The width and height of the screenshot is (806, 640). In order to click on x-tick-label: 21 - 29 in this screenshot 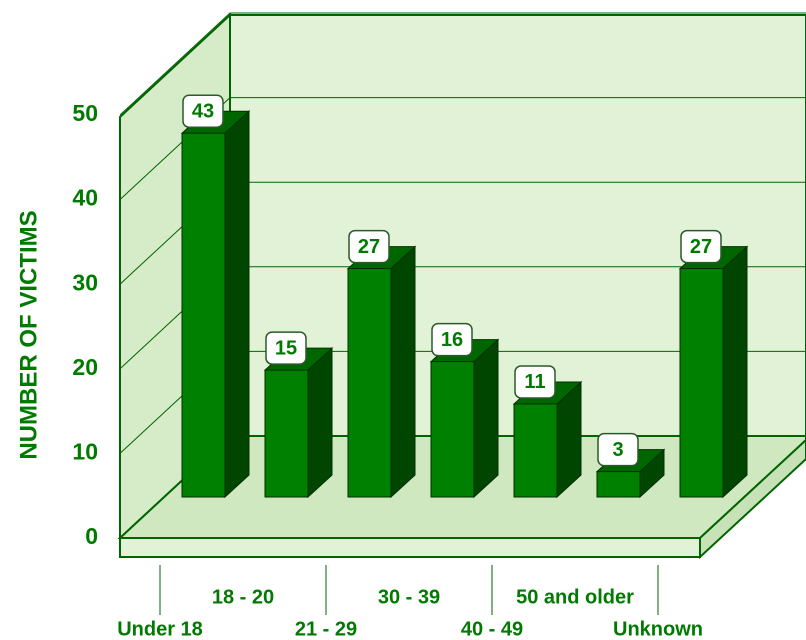, I will do `click(326, 629)`.